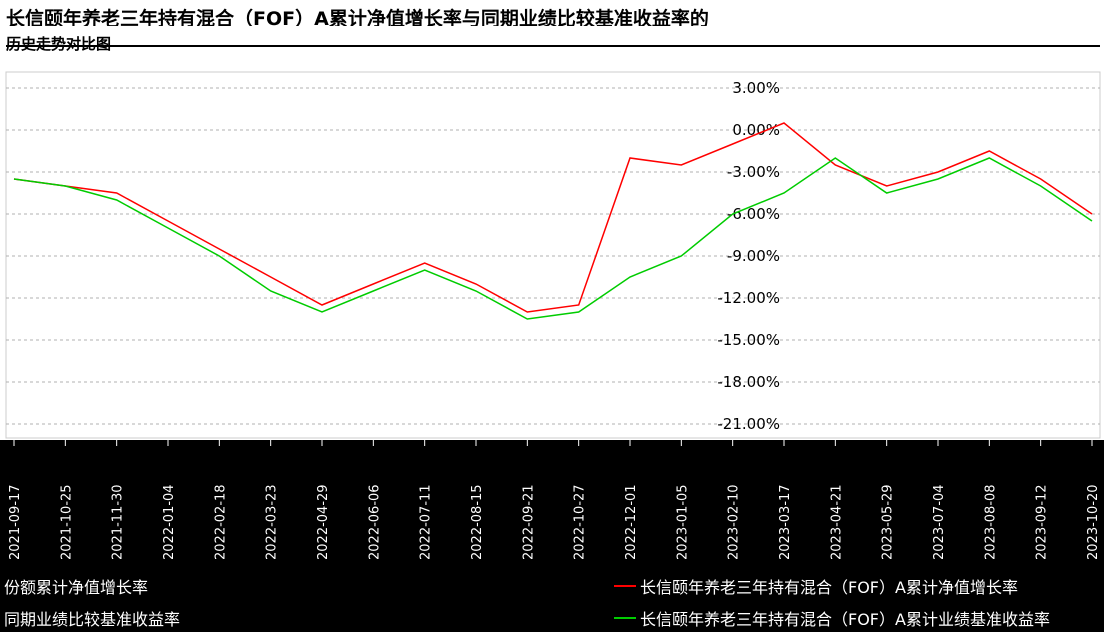 This screenshot has height=632, width=1104. What do you see at coordinates (553, 46) in the screenshot?
I see `title-underline` at bounding box center [553, 46].